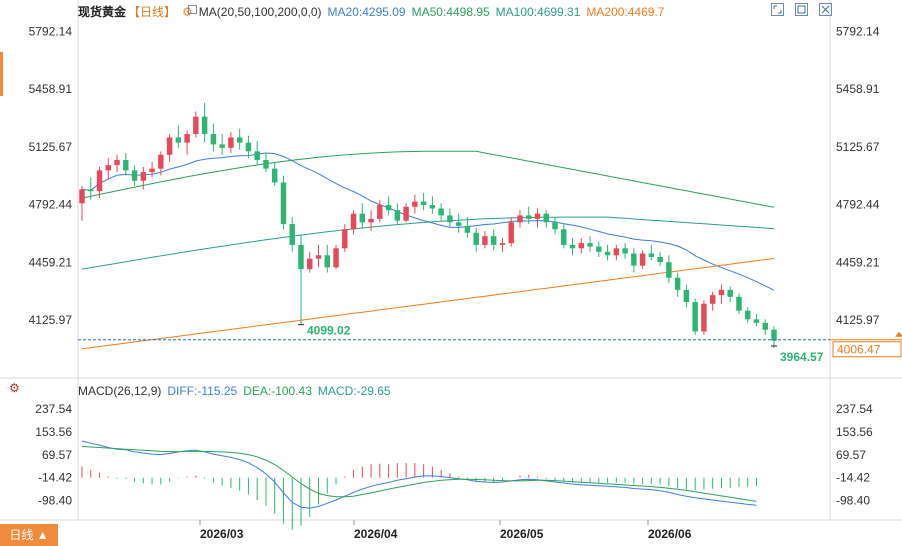  Describe the element at coordinates (192, 9) in the screenshot. I see `chart-checkbox` at that location.